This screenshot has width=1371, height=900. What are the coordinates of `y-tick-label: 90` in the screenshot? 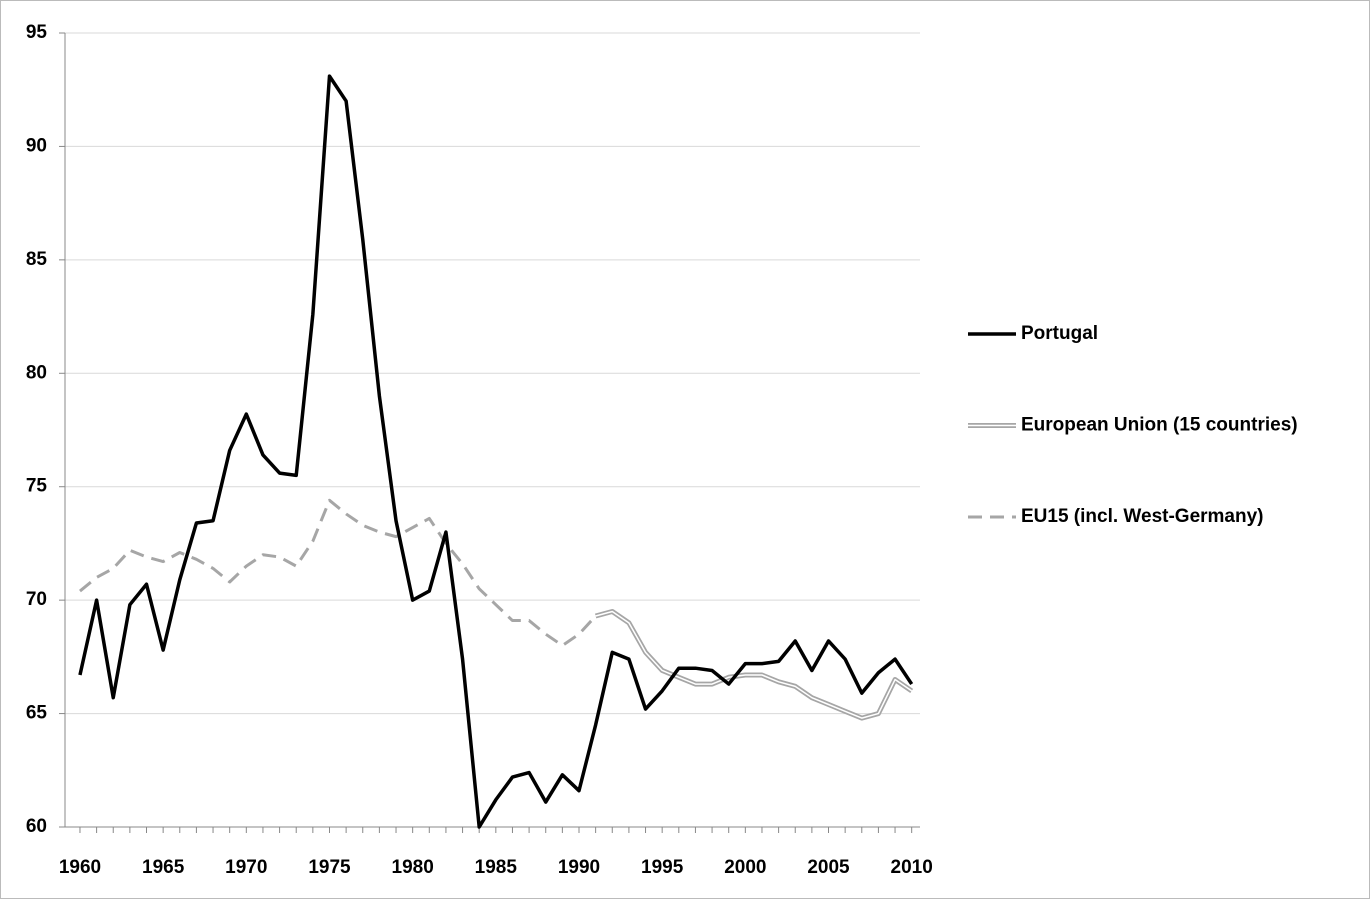 It's located at (36, 145).